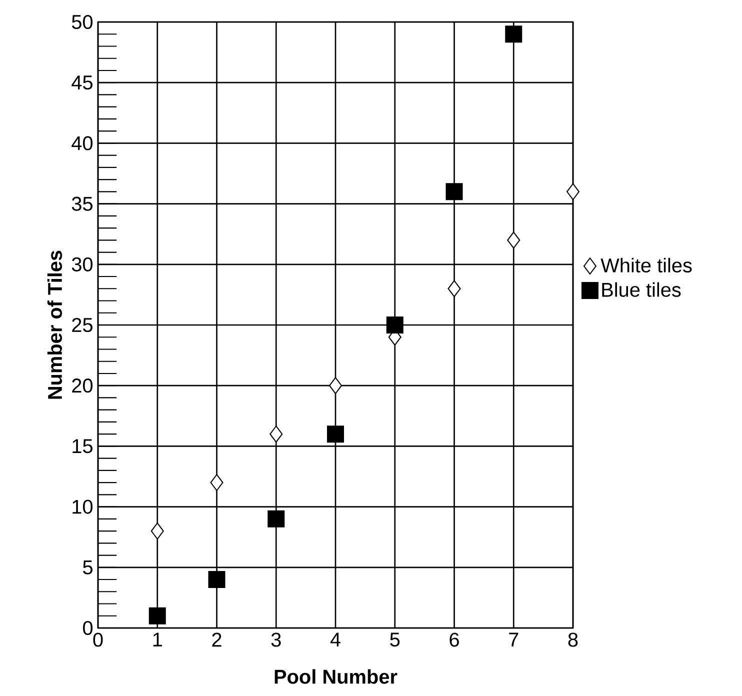  I want to click on y-tick-label: 50, so click(82, 22).